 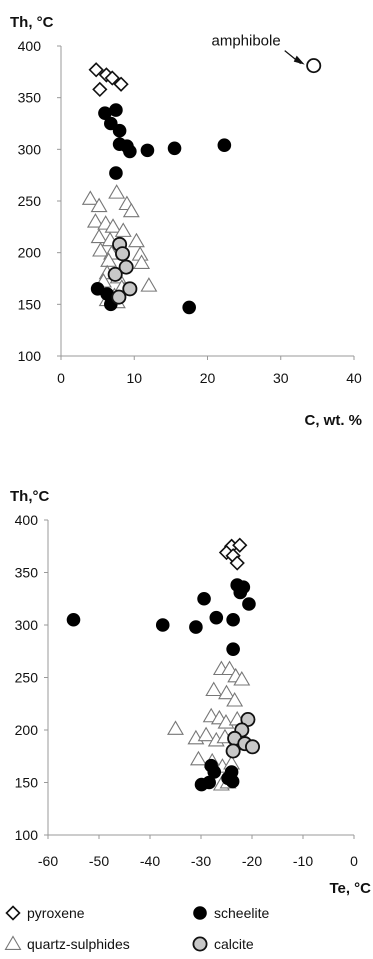 What do you see at coordinates (134, 378) in the screenshot?
I see `x-tick-label: 10` at bounding box center [134, 378].